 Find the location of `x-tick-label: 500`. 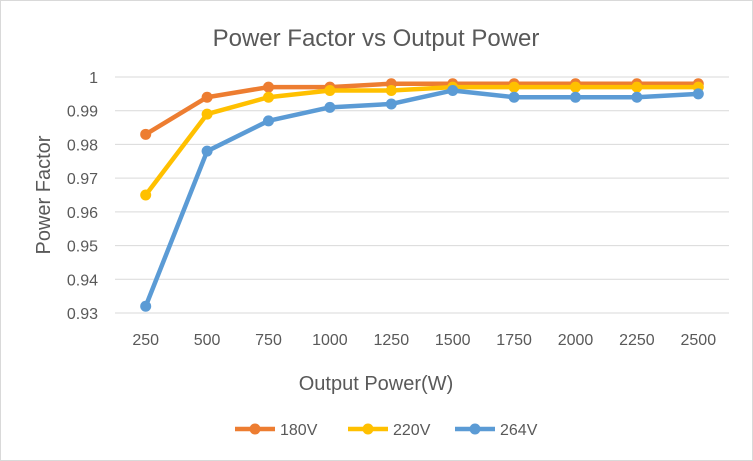

x-tick-label: 500 is located at coordinates (207, 340).